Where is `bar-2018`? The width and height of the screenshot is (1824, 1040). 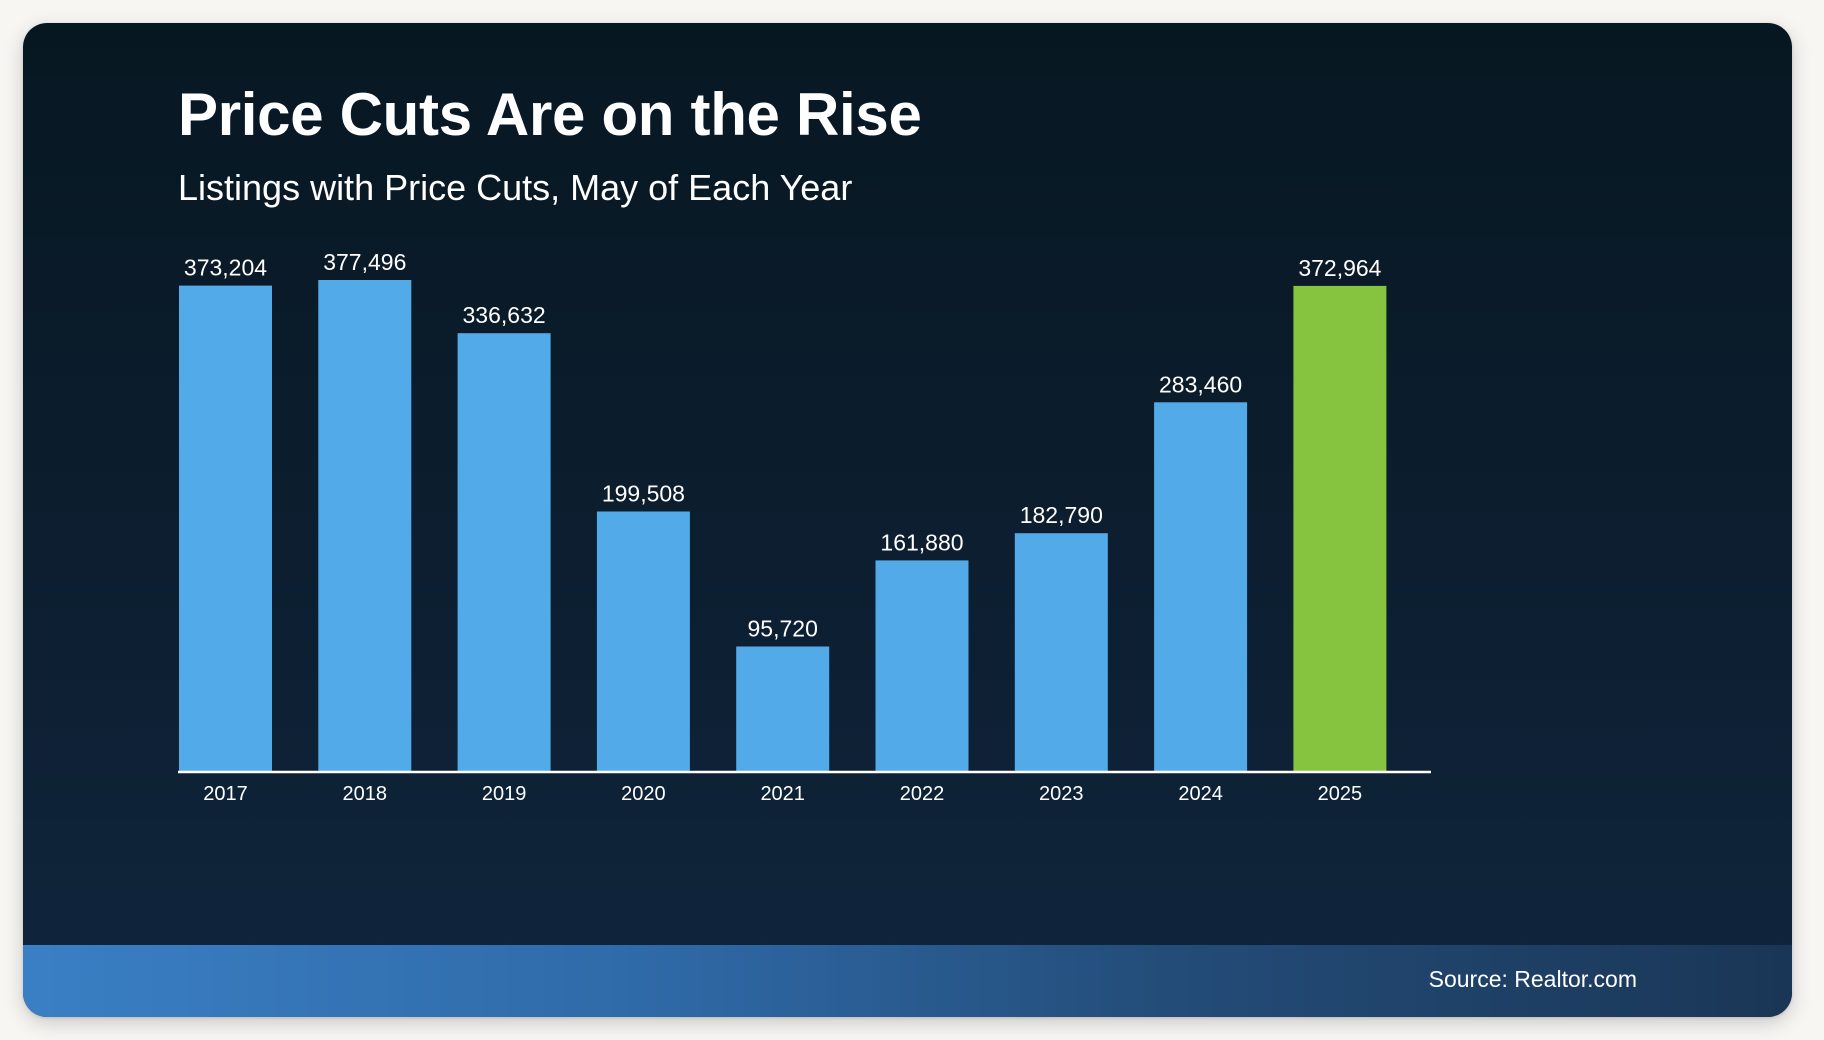
bar-2018 is located at coordinates (365, 525).